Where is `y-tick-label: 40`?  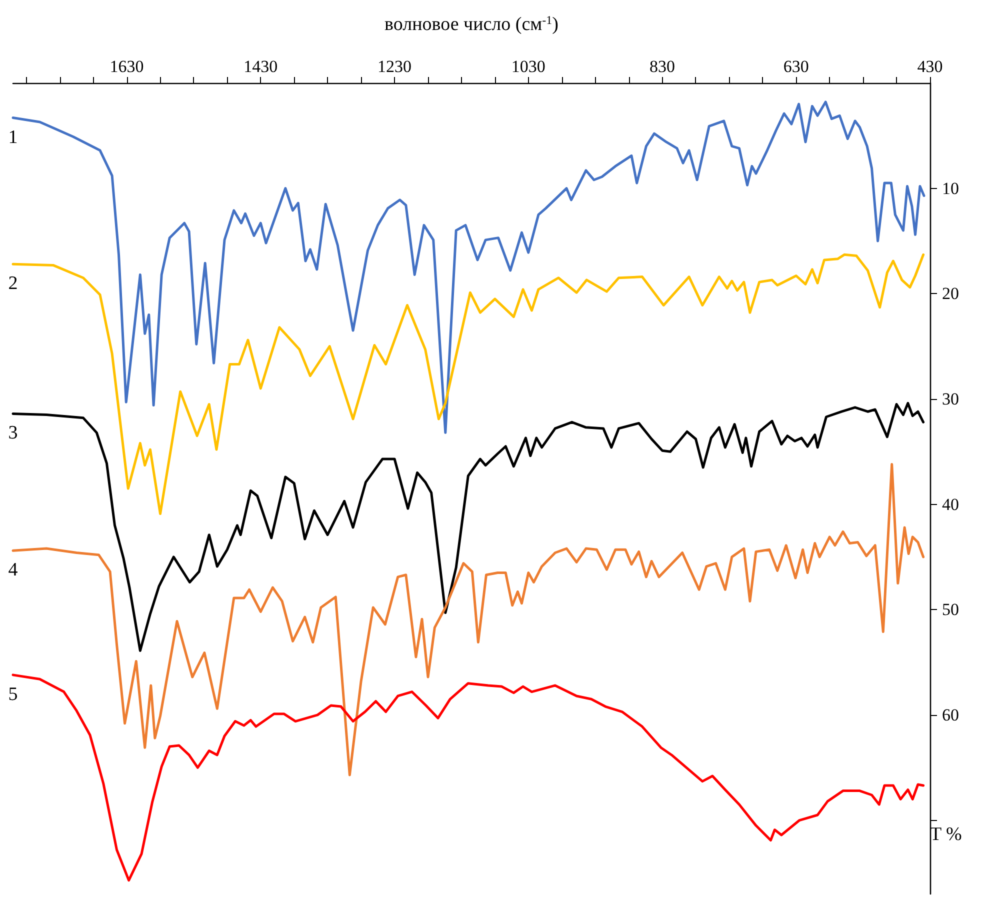 y-tick-label: 40 is located at coordinates (950, 504).